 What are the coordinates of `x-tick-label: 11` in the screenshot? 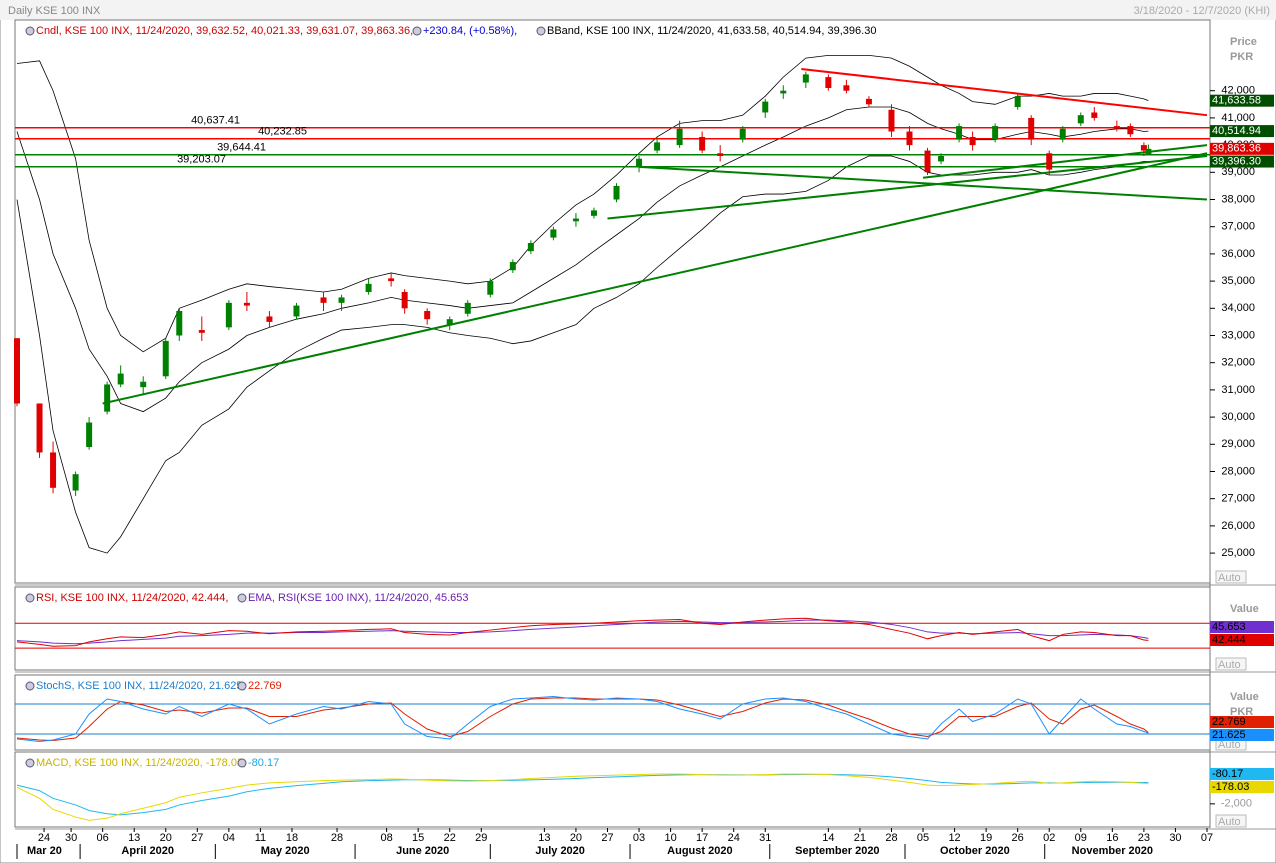 It's located at (260, 838).